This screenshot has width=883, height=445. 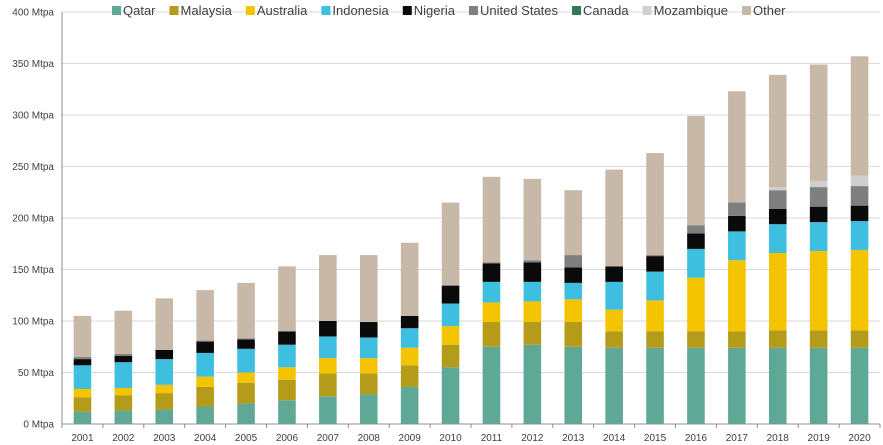 What do you see at coordinates (164, 372) in the screenshot?
I see `bar-segment-indonesia-2003` at bounding box center [164, 372].